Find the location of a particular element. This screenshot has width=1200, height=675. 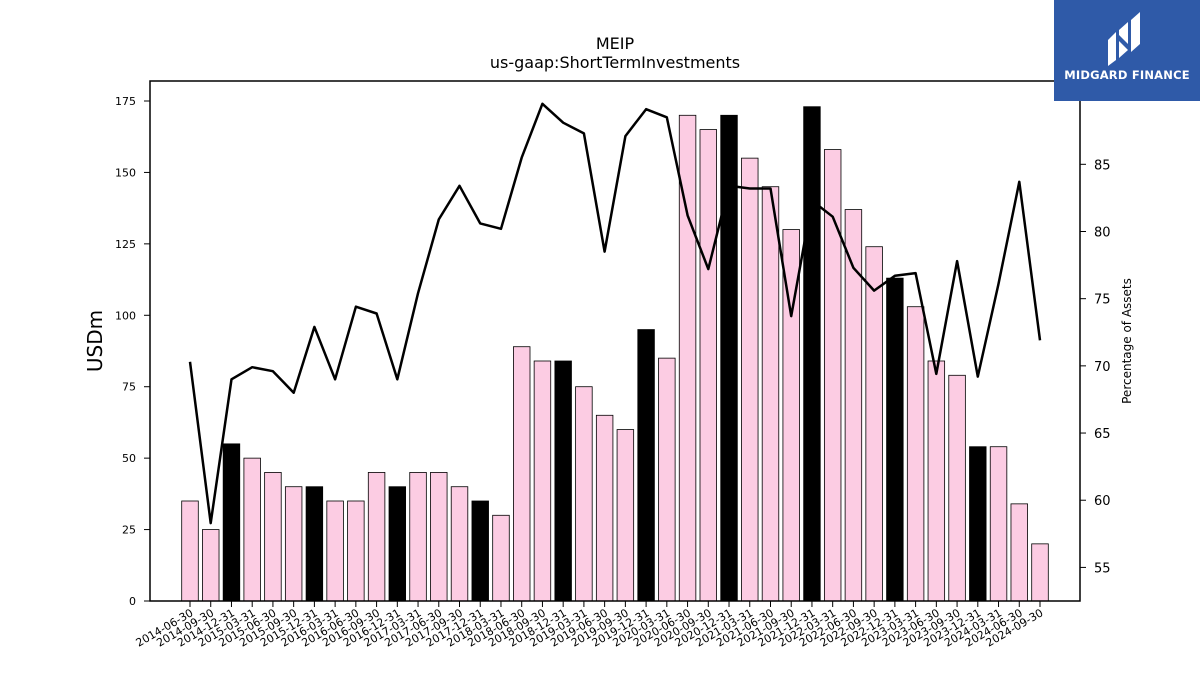

midgard-finance-logo: MIDGARD FINANCE is located at coordinates (1127, 50).